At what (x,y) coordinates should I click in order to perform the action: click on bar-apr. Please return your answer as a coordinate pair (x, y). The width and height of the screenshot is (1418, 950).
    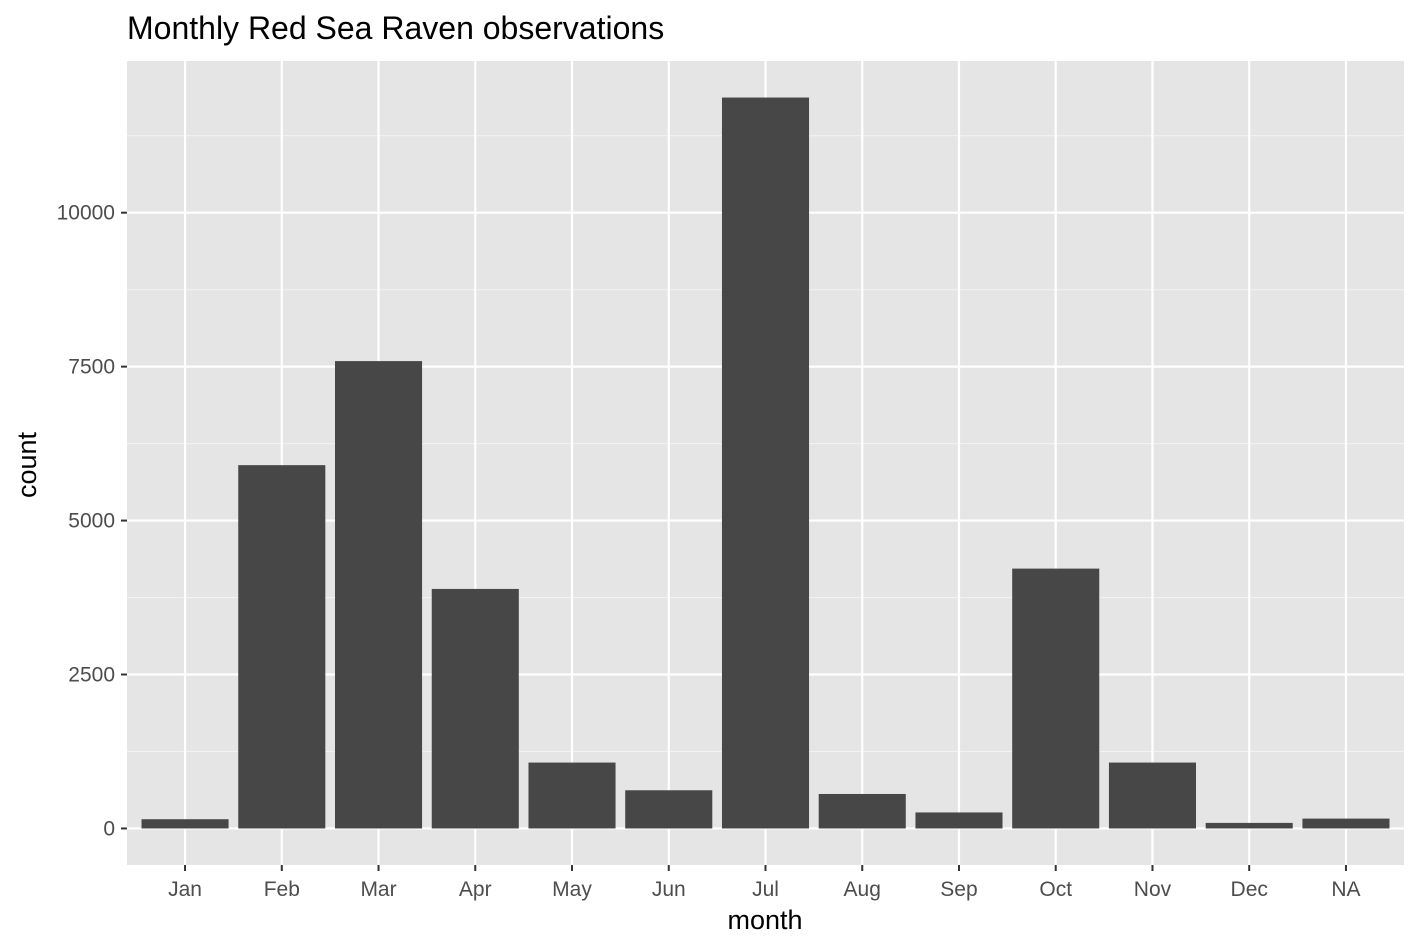
    Looking at the image, I should click on (475, 708).